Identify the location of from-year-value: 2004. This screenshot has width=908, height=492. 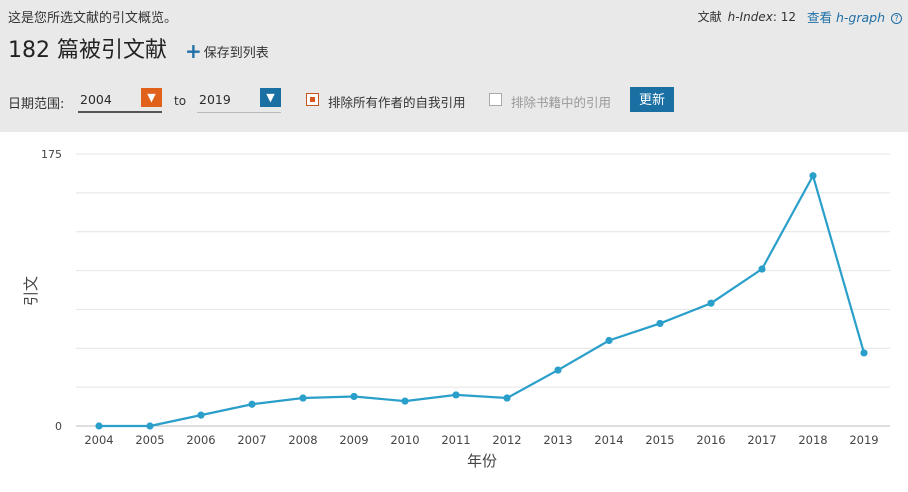
(96, 99).